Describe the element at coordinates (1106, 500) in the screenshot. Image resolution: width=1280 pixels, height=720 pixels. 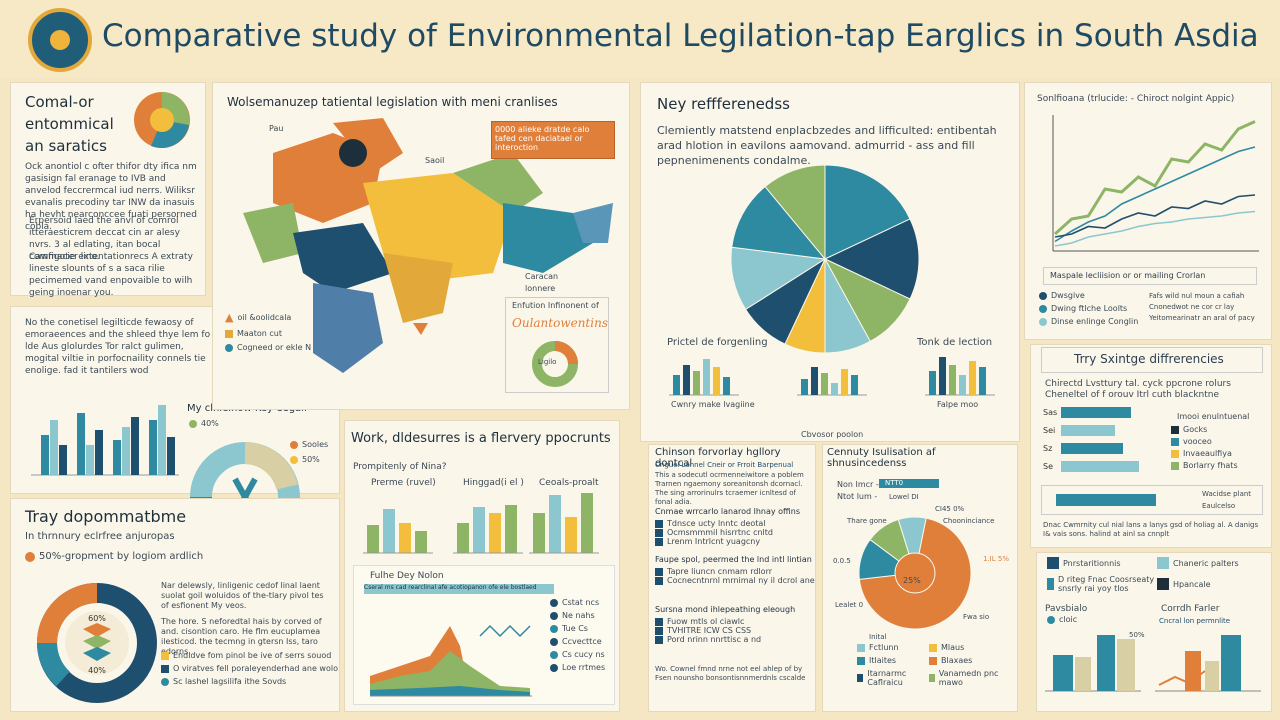
I see `tray-note-bar` at that location.